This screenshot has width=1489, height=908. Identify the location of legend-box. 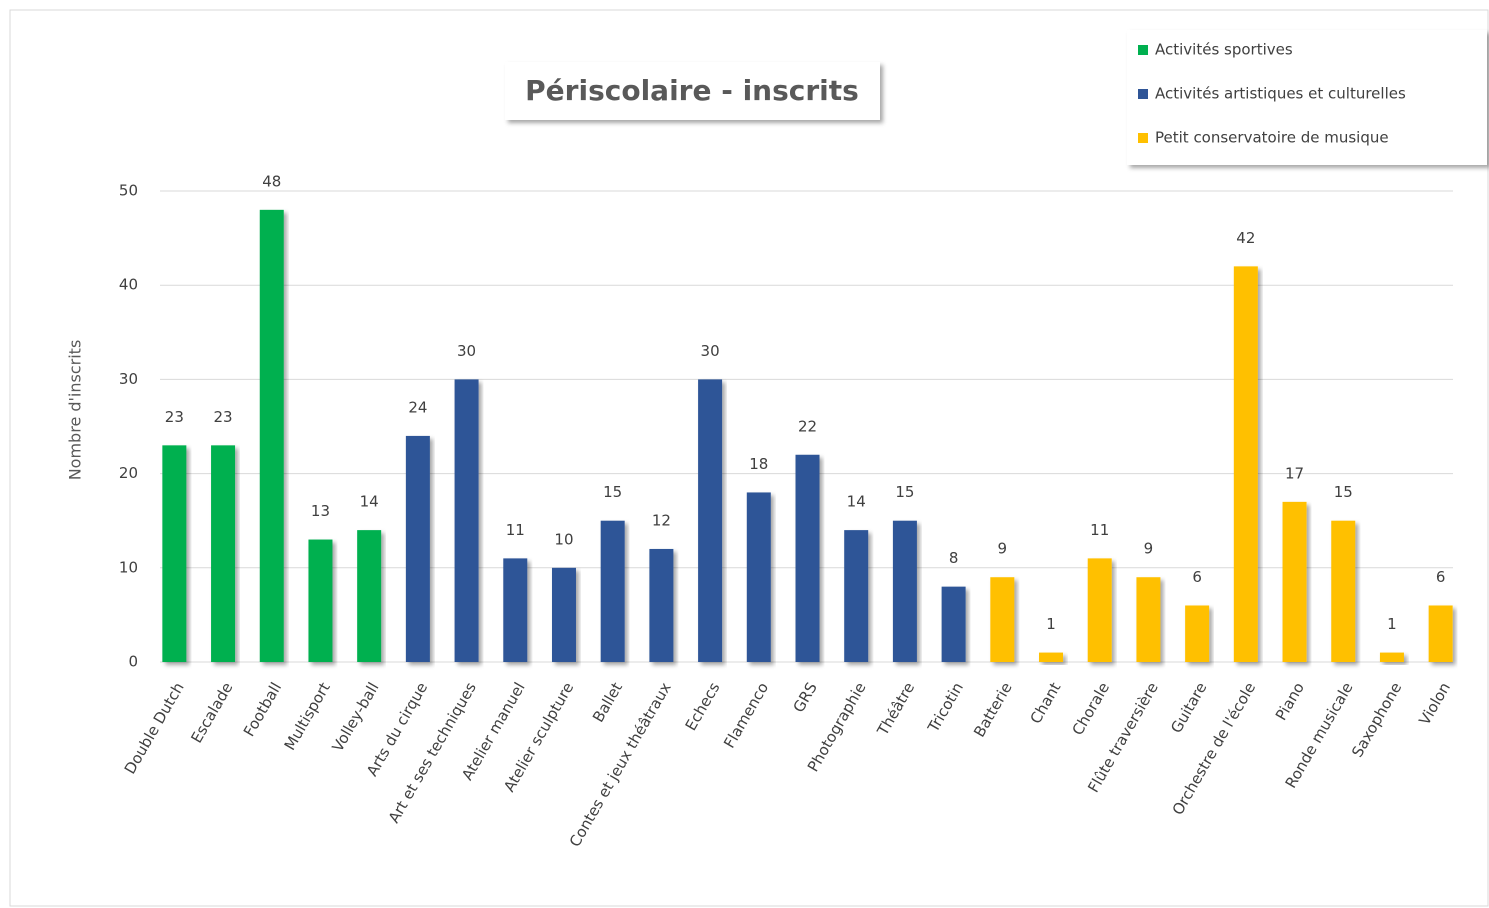
(1307, 97).